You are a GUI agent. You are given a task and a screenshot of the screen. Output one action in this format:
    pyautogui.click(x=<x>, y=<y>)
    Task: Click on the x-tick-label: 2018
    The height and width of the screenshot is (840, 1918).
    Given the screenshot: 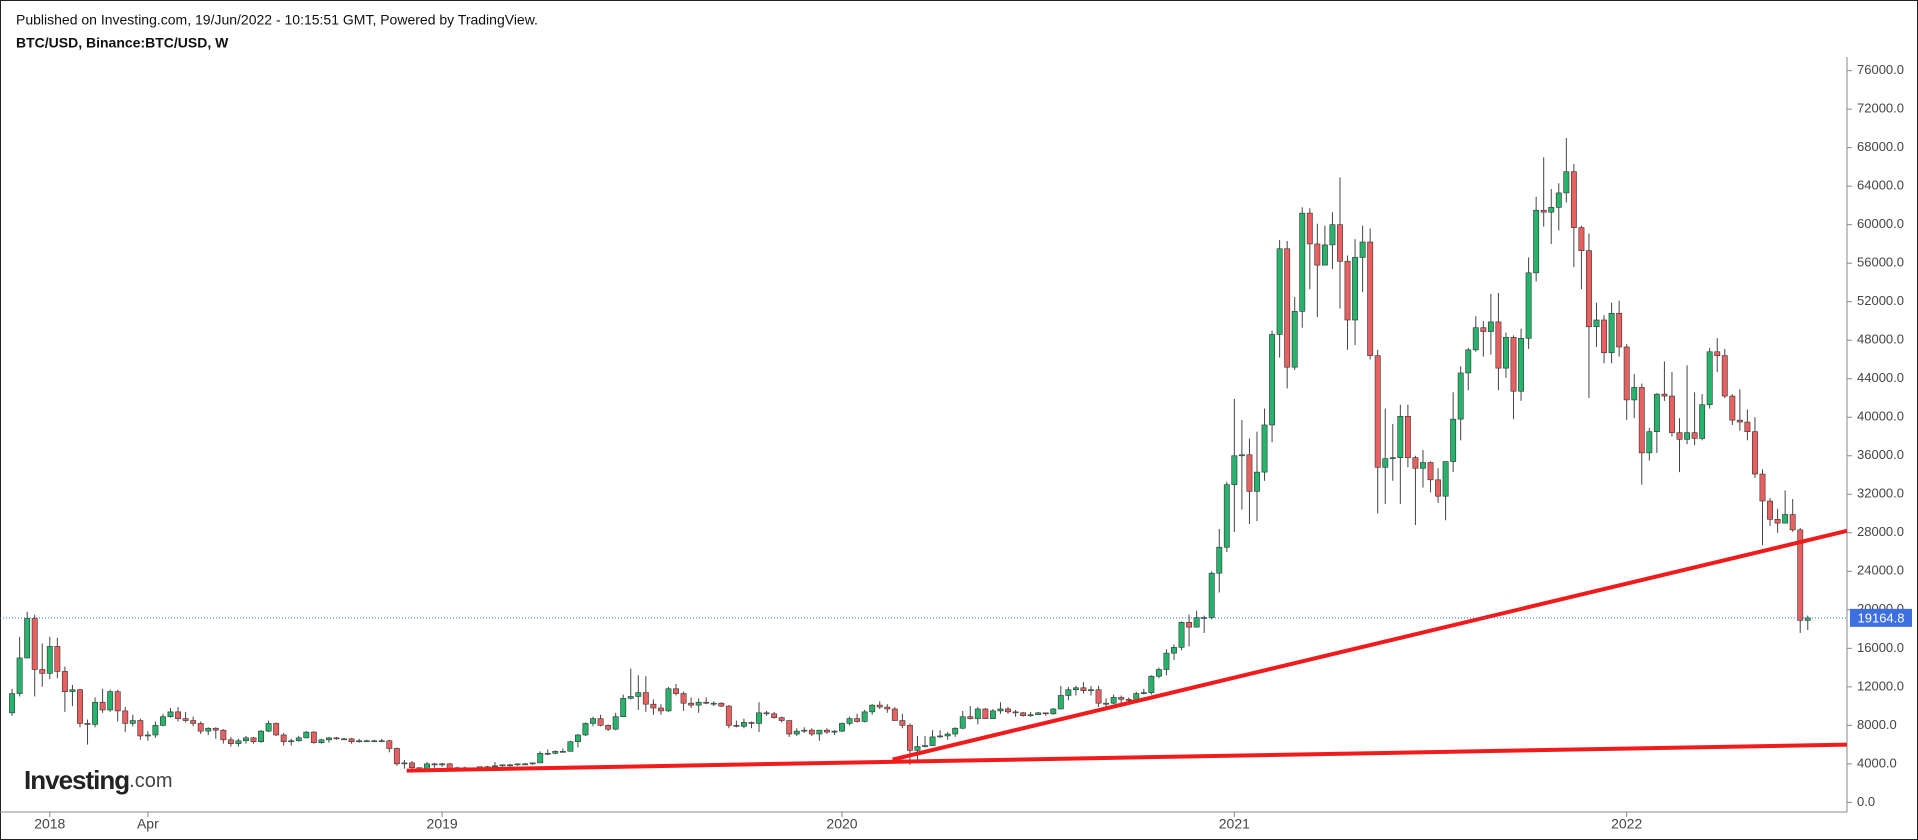 What is the action you would take?
    pyautogui.click(x=49, y=824)
    